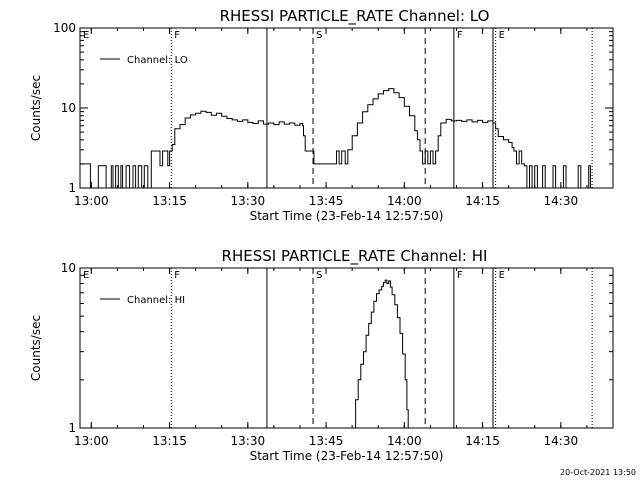 The image size is (640, 484). What do you see at coordinates (326, 441) in the screenshot?
I see `panel2-x-tick-label: 13:45` at bounding box center [326, 441].